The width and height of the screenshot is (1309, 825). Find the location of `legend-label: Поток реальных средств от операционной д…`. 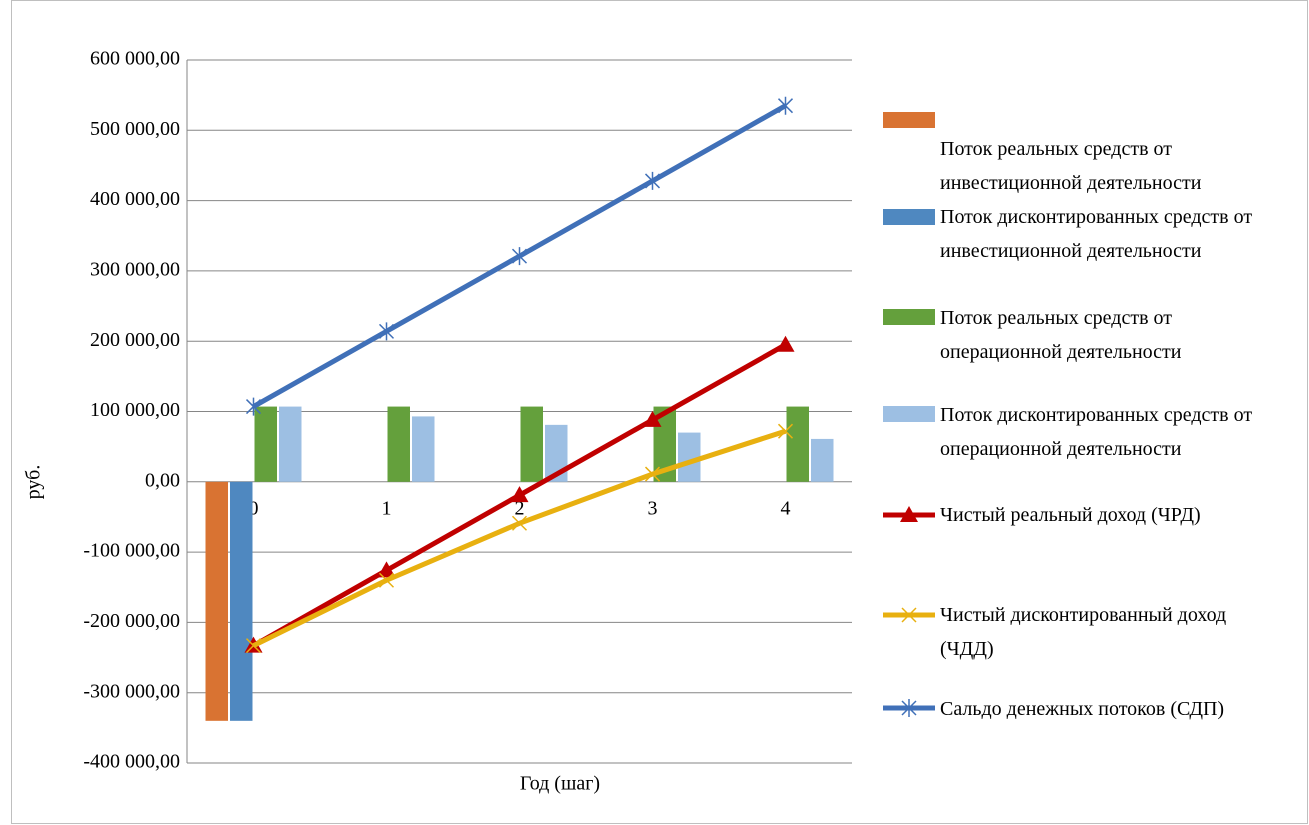

legend-label: Поток реальных средств от операционной д… is located at coordinates (1061, 335).